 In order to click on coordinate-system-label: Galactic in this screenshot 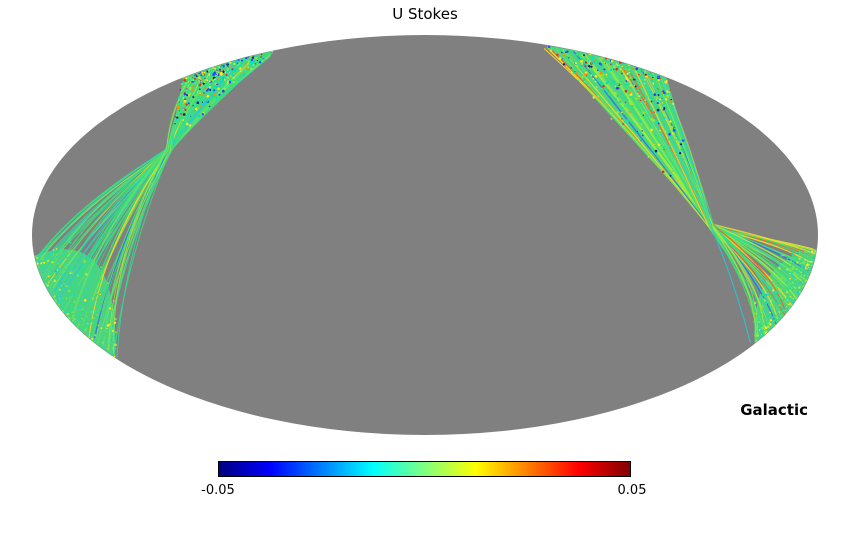, I will do `click(774, 410)`.